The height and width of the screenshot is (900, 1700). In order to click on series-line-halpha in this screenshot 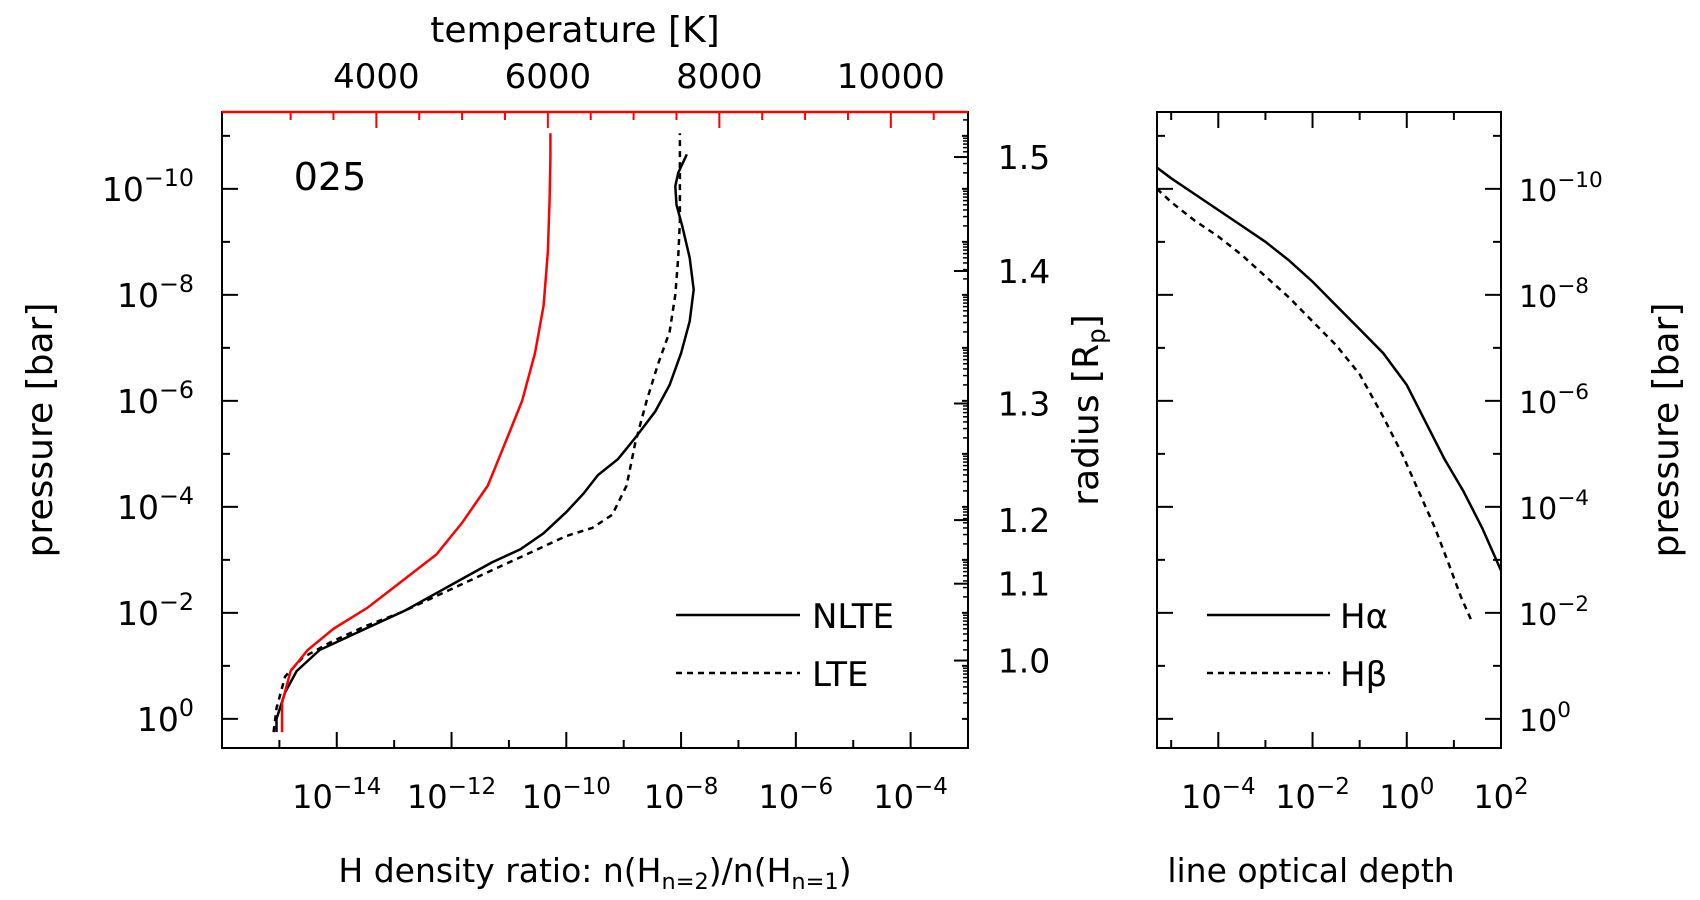, I will do `click(1329, 369)`.